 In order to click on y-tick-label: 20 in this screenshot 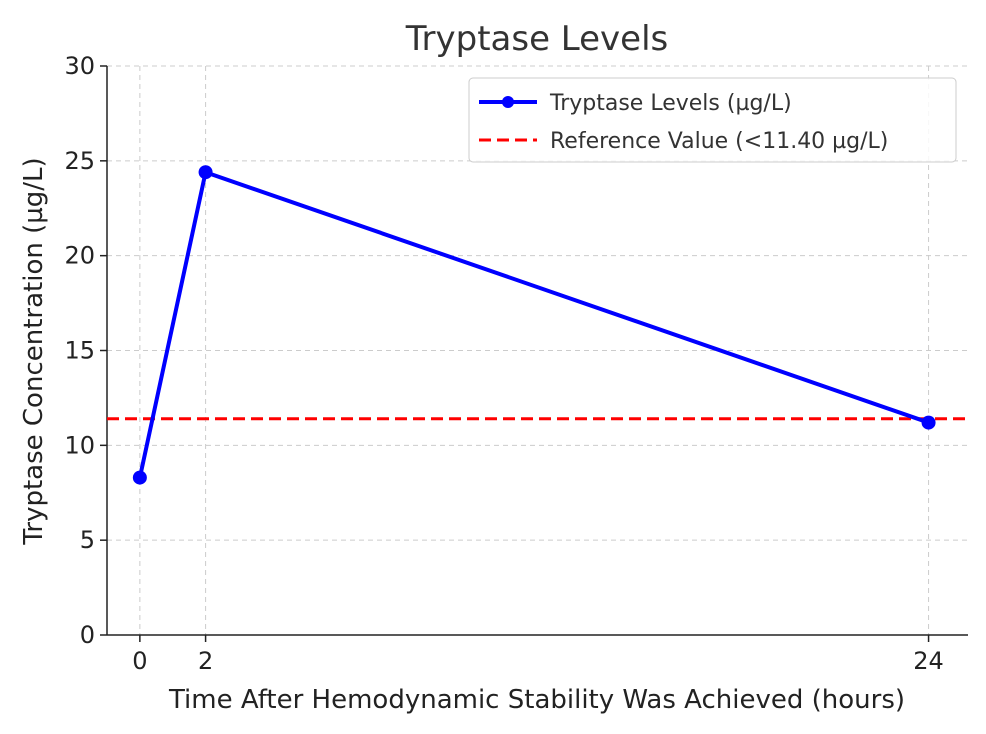, I will do `click(79, 256)`.